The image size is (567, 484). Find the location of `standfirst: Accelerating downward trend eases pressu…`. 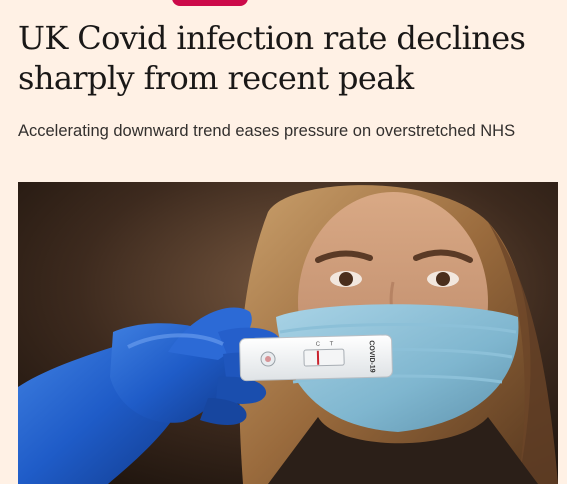

standfirst: Accelerating downward trend eases pressu… is located at coordinates (267, 131).